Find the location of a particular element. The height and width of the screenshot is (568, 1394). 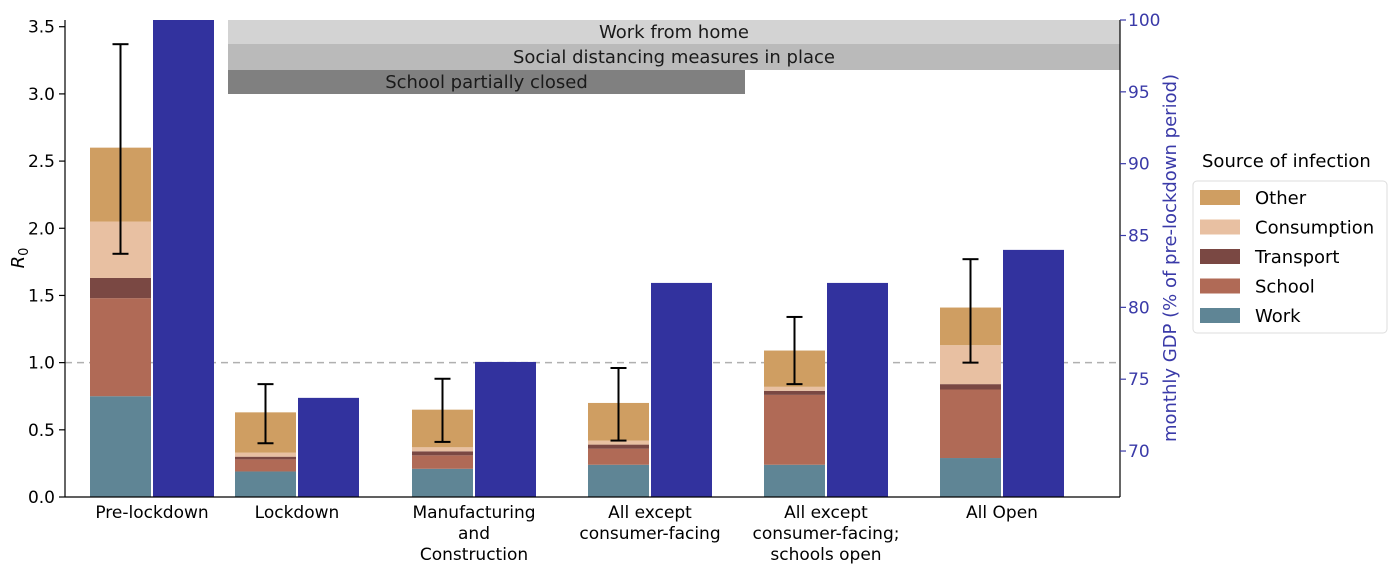

y2-axis-label: monthly GDP (% of pre-lockdown period) is located at coordinates (1170, 258).